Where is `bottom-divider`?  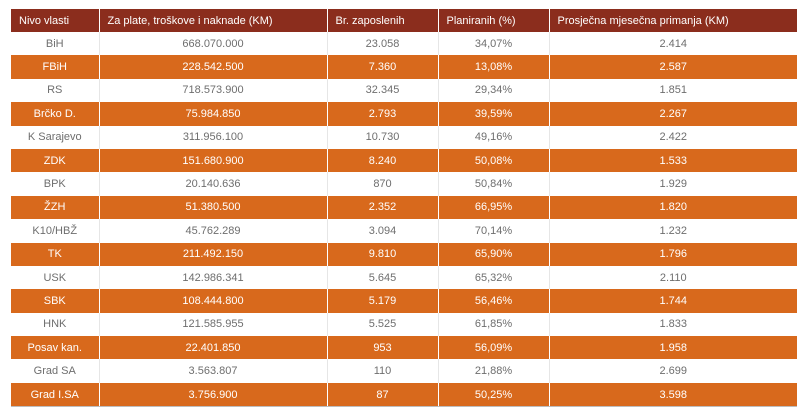
bottom-divider is located at coordinates (404, 406).